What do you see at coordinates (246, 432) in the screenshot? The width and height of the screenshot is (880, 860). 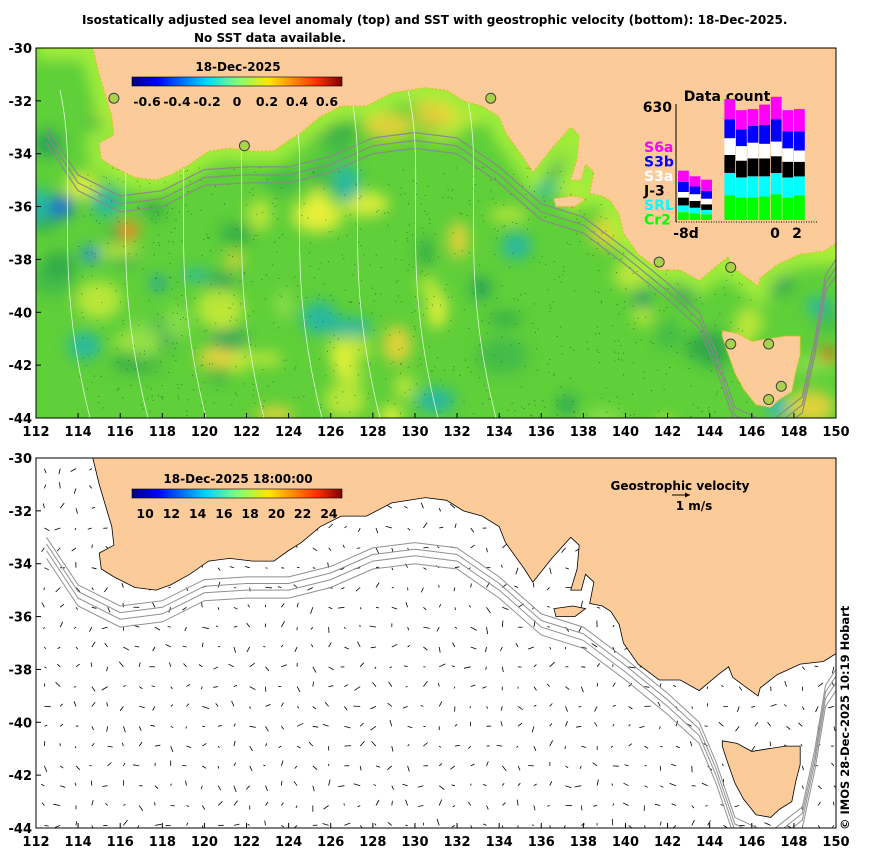 I see `lon-tick-label: 122` at bounding box center [246, 432].